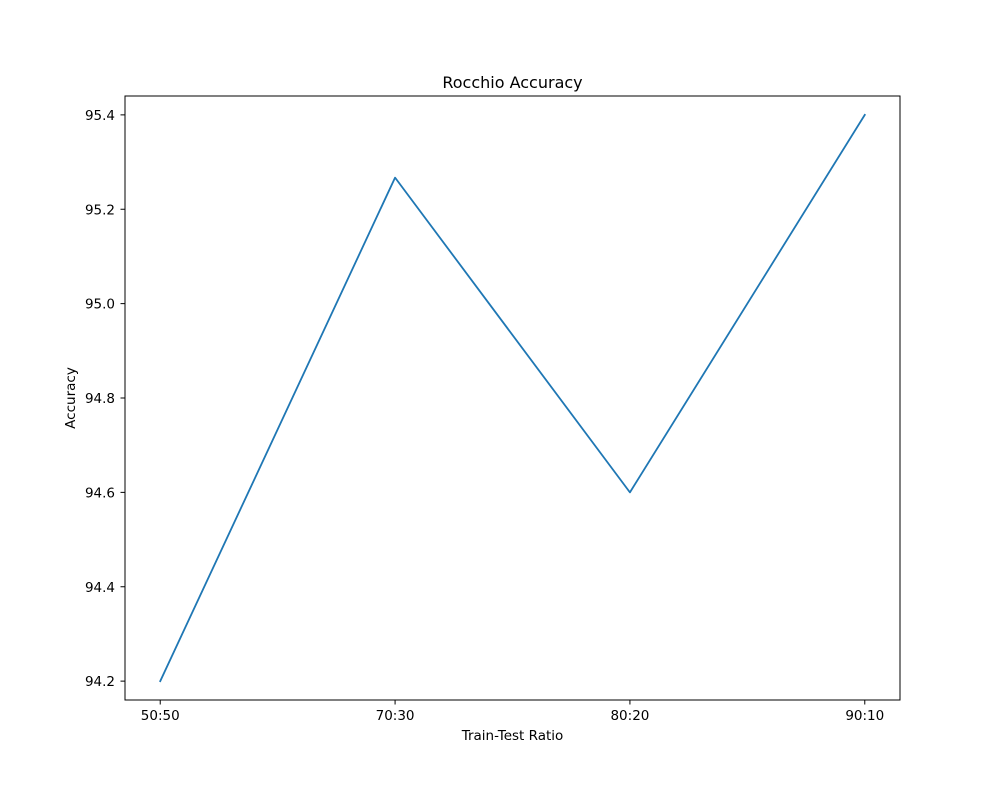 This screenshot has height=800, width=1000. What do you see at coordinates (512, 736) in the screenshot?
I see `x-axis-label: Train-Test Ratio` at bounding box center [512, 736].